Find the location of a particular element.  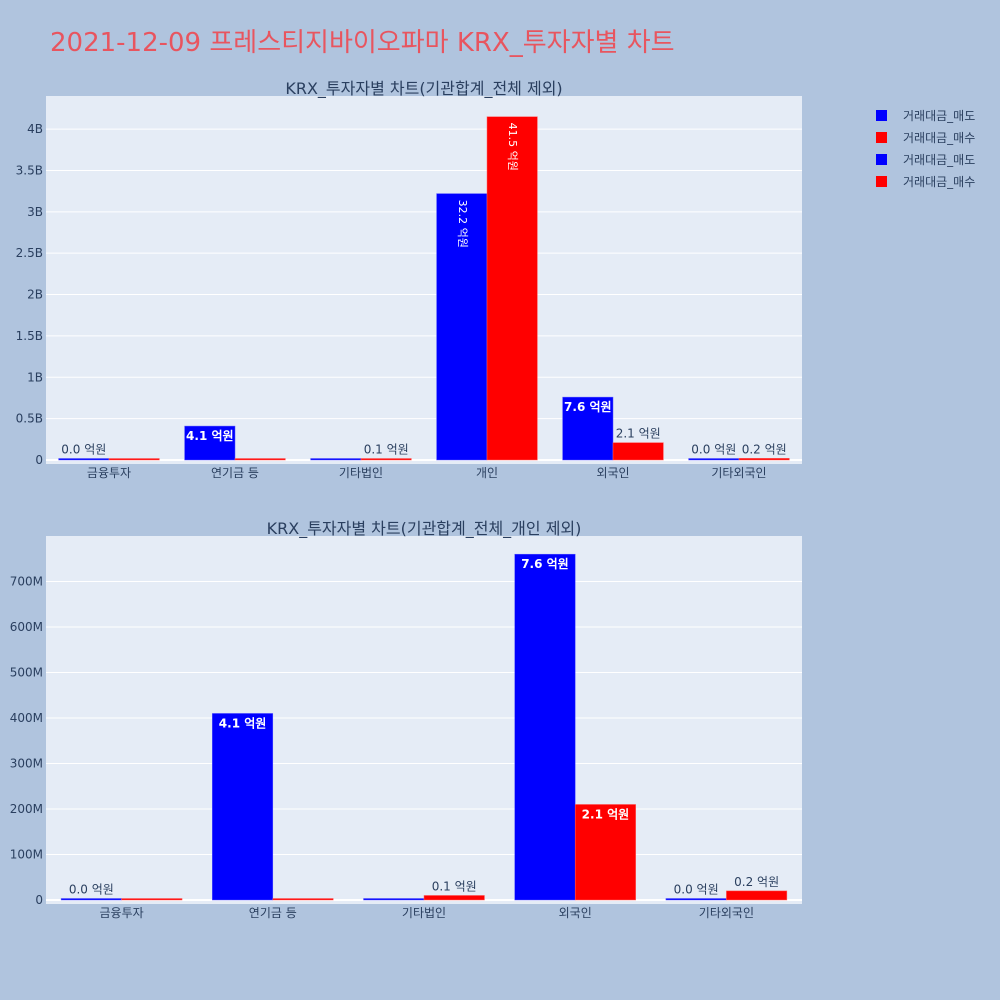

y-tick-label: 0.5B is located at coordinates (29, 419).